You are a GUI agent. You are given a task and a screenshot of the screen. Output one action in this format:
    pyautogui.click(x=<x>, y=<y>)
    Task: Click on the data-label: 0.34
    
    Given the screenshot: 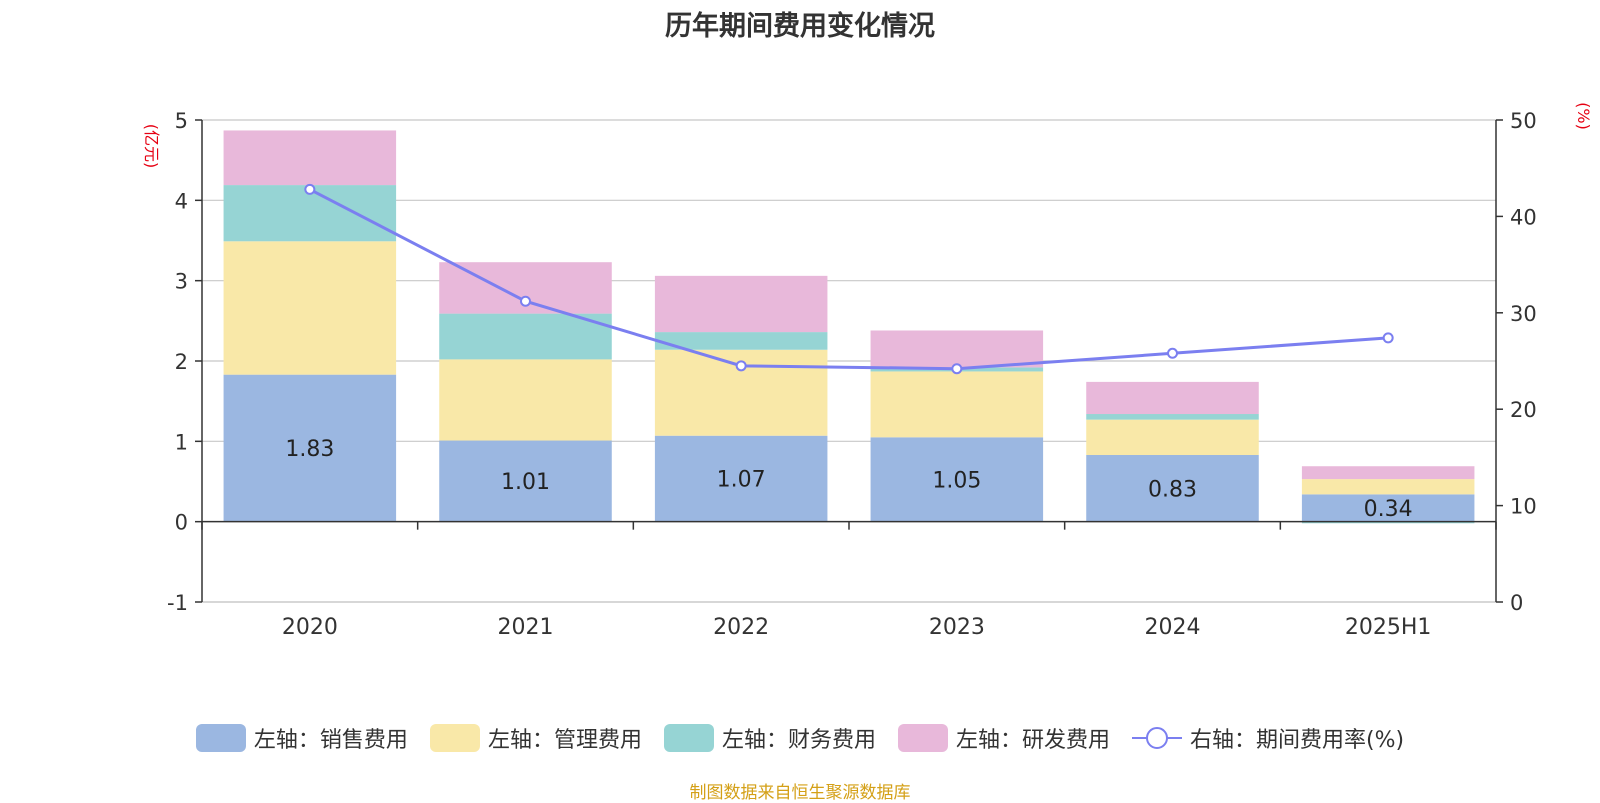 What is the action you would take?
    pyautogui.click(x=1388, y=509)
    